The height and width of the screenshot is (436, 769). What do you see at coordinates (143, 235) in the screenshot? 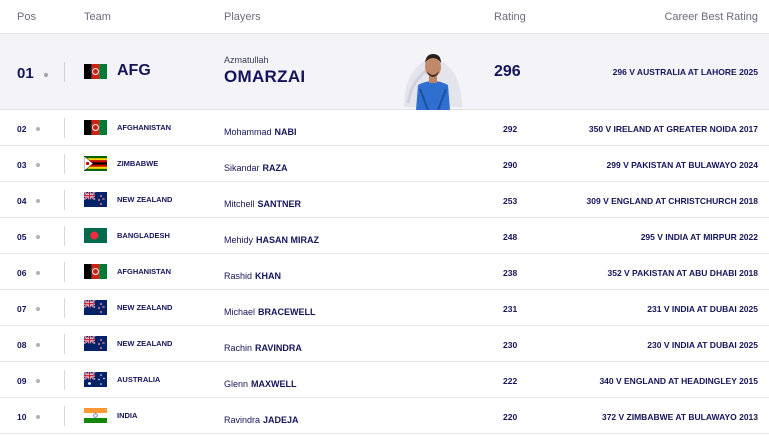
I see `row-team: BANGLADESH` at bounding box center [143, 235].